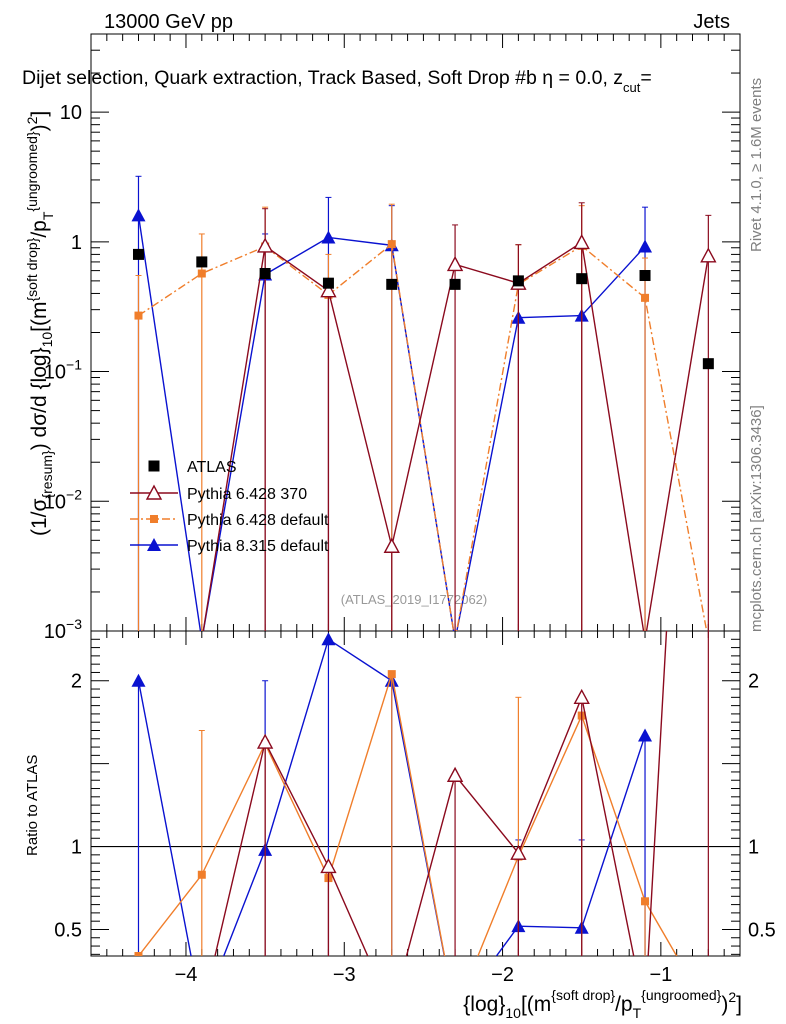 The height and width of the screenshot is (1024, 786). I want to click on y-tick-label-main: 10⁻², so click(63, 499).